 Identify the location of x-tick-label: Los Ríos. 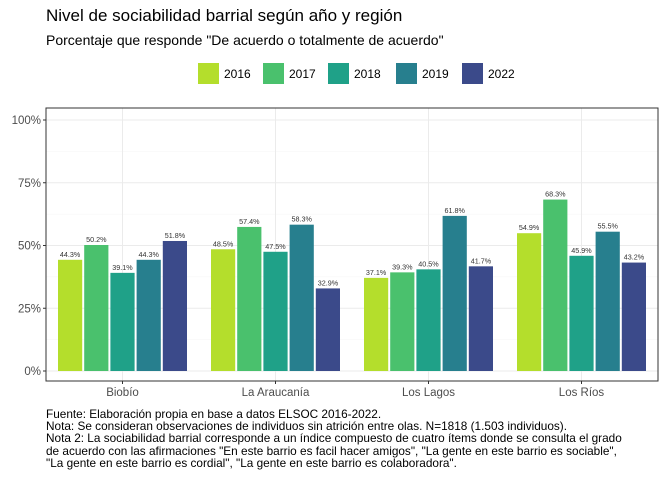
(582, 393).